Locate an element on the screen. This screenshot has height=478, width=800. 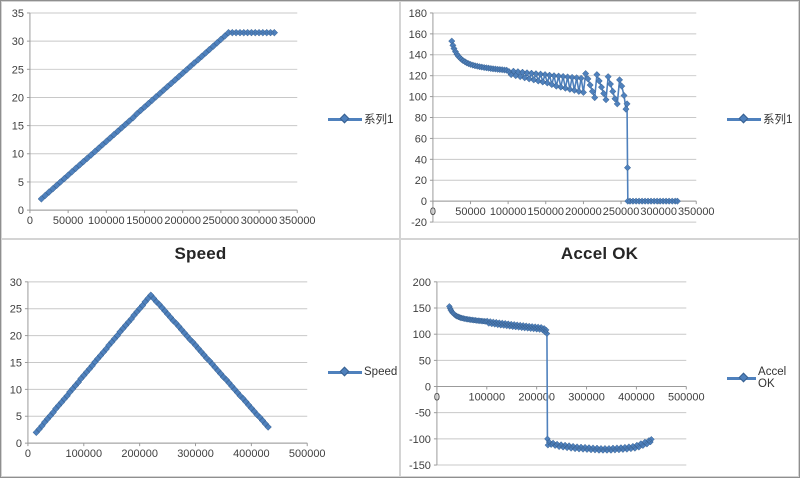
svg-text: 60 is located at coordinates (421, 139).